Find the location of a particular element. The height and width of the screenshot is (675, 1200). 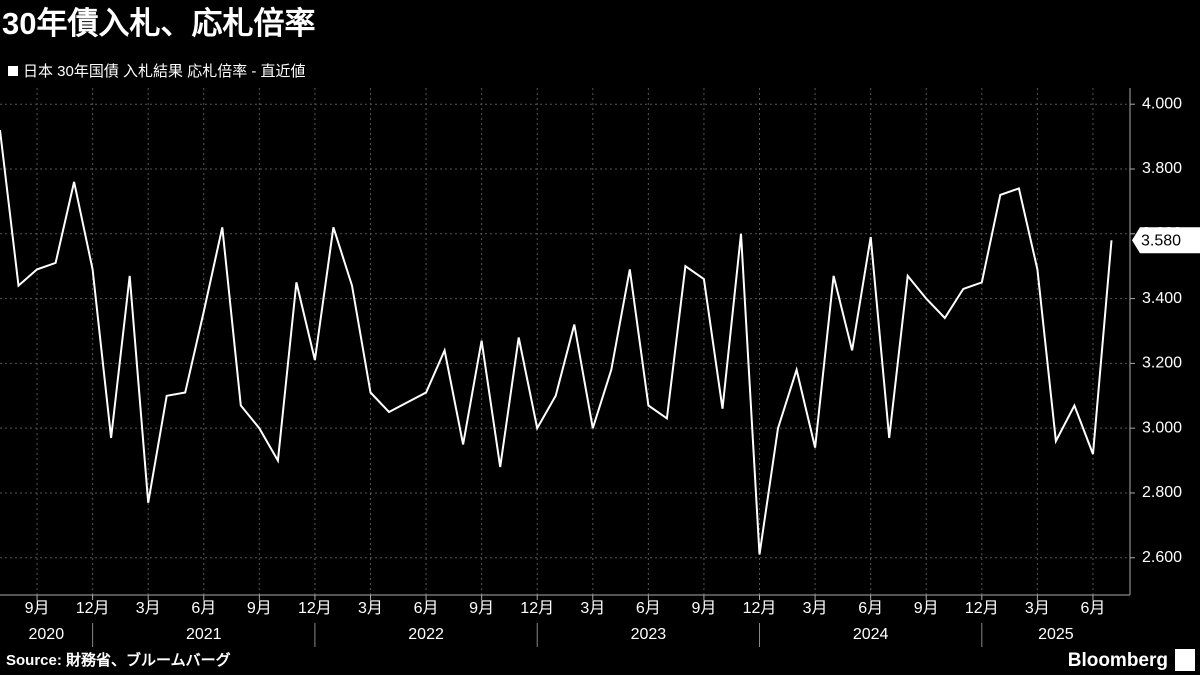

chart-title: 30年債入札、応札倍率 is located at coordinates (158, 23).